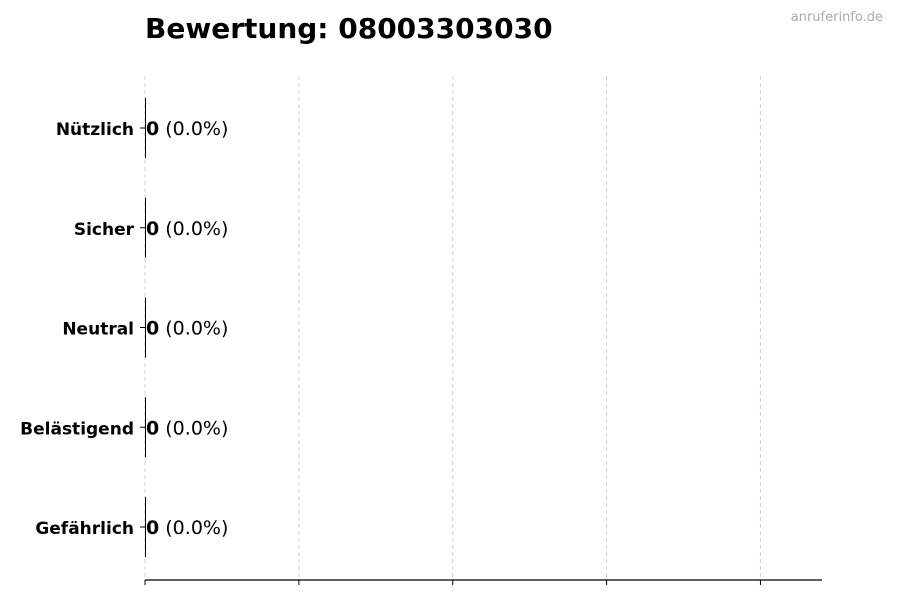 This screenshot has width=900, height=600. What do you see at coordinates (98, 330) in the screenshot?
I see `category-label: Neutral` at bounding box center [98, 330].